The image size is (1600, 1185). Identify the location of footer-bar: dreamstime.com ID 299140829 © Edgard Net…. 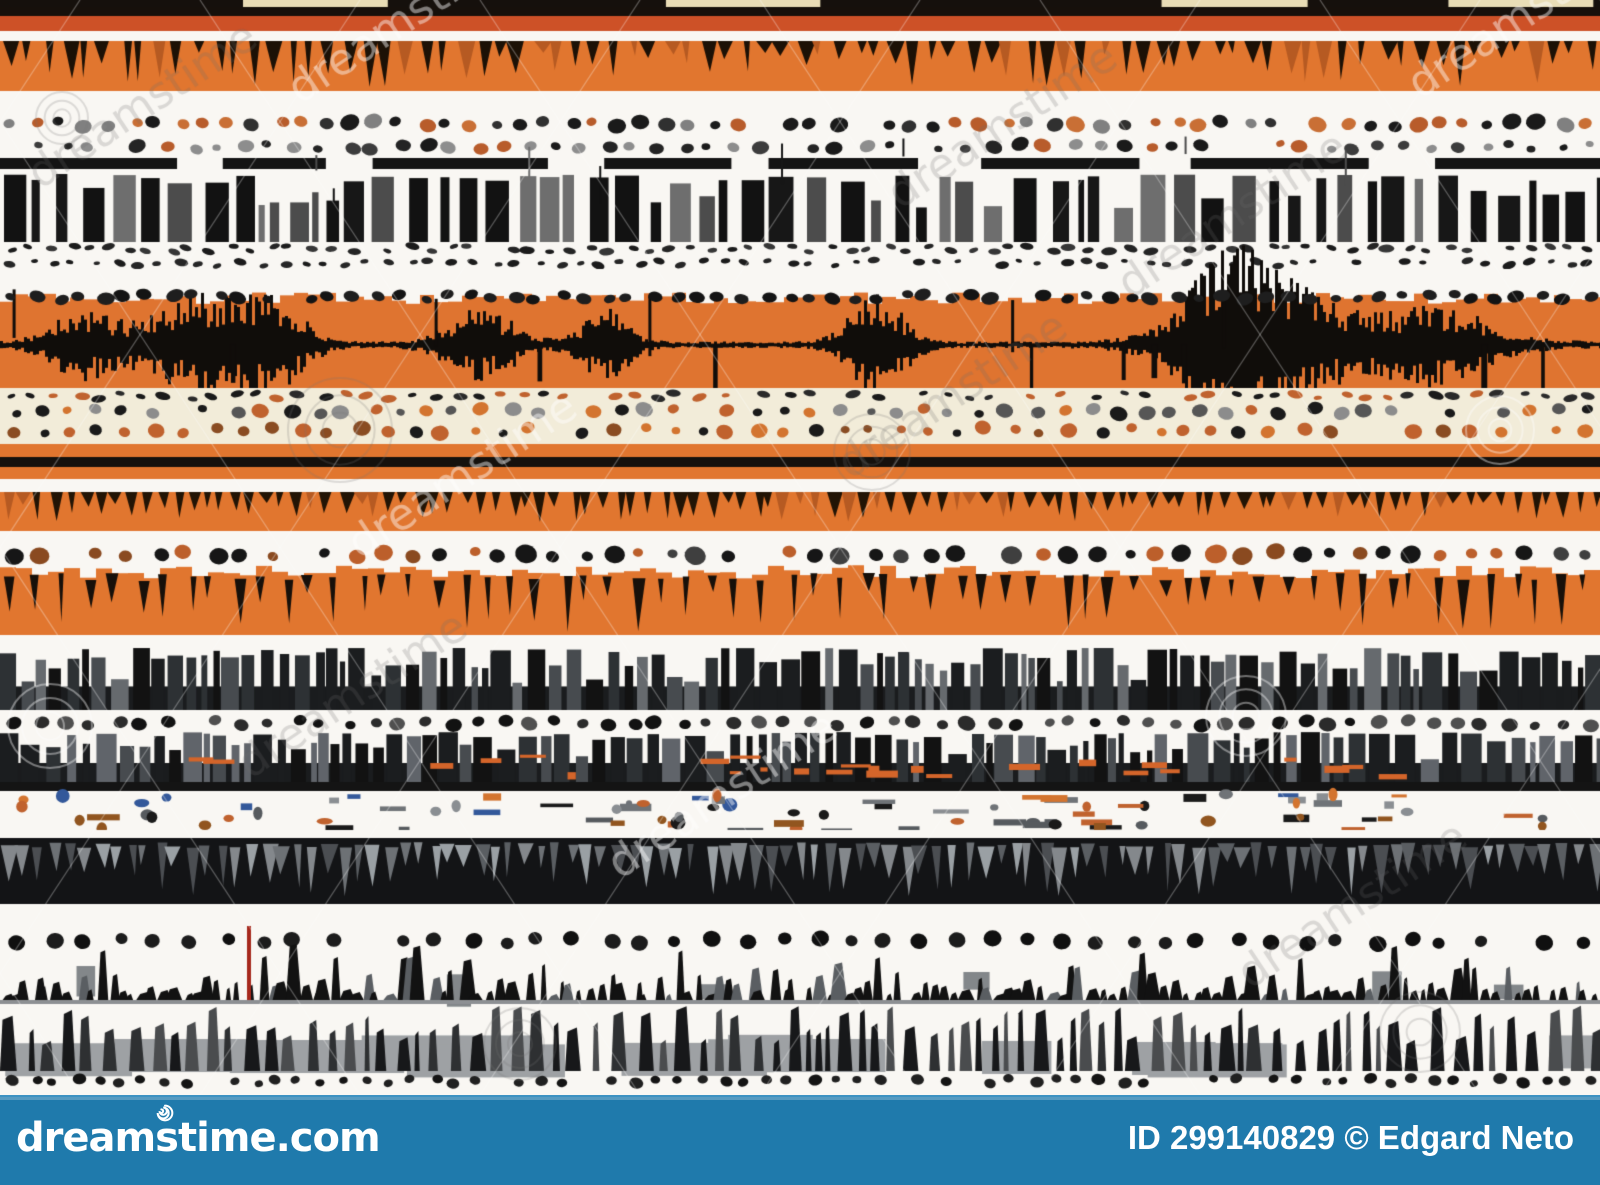
(800, 1140).